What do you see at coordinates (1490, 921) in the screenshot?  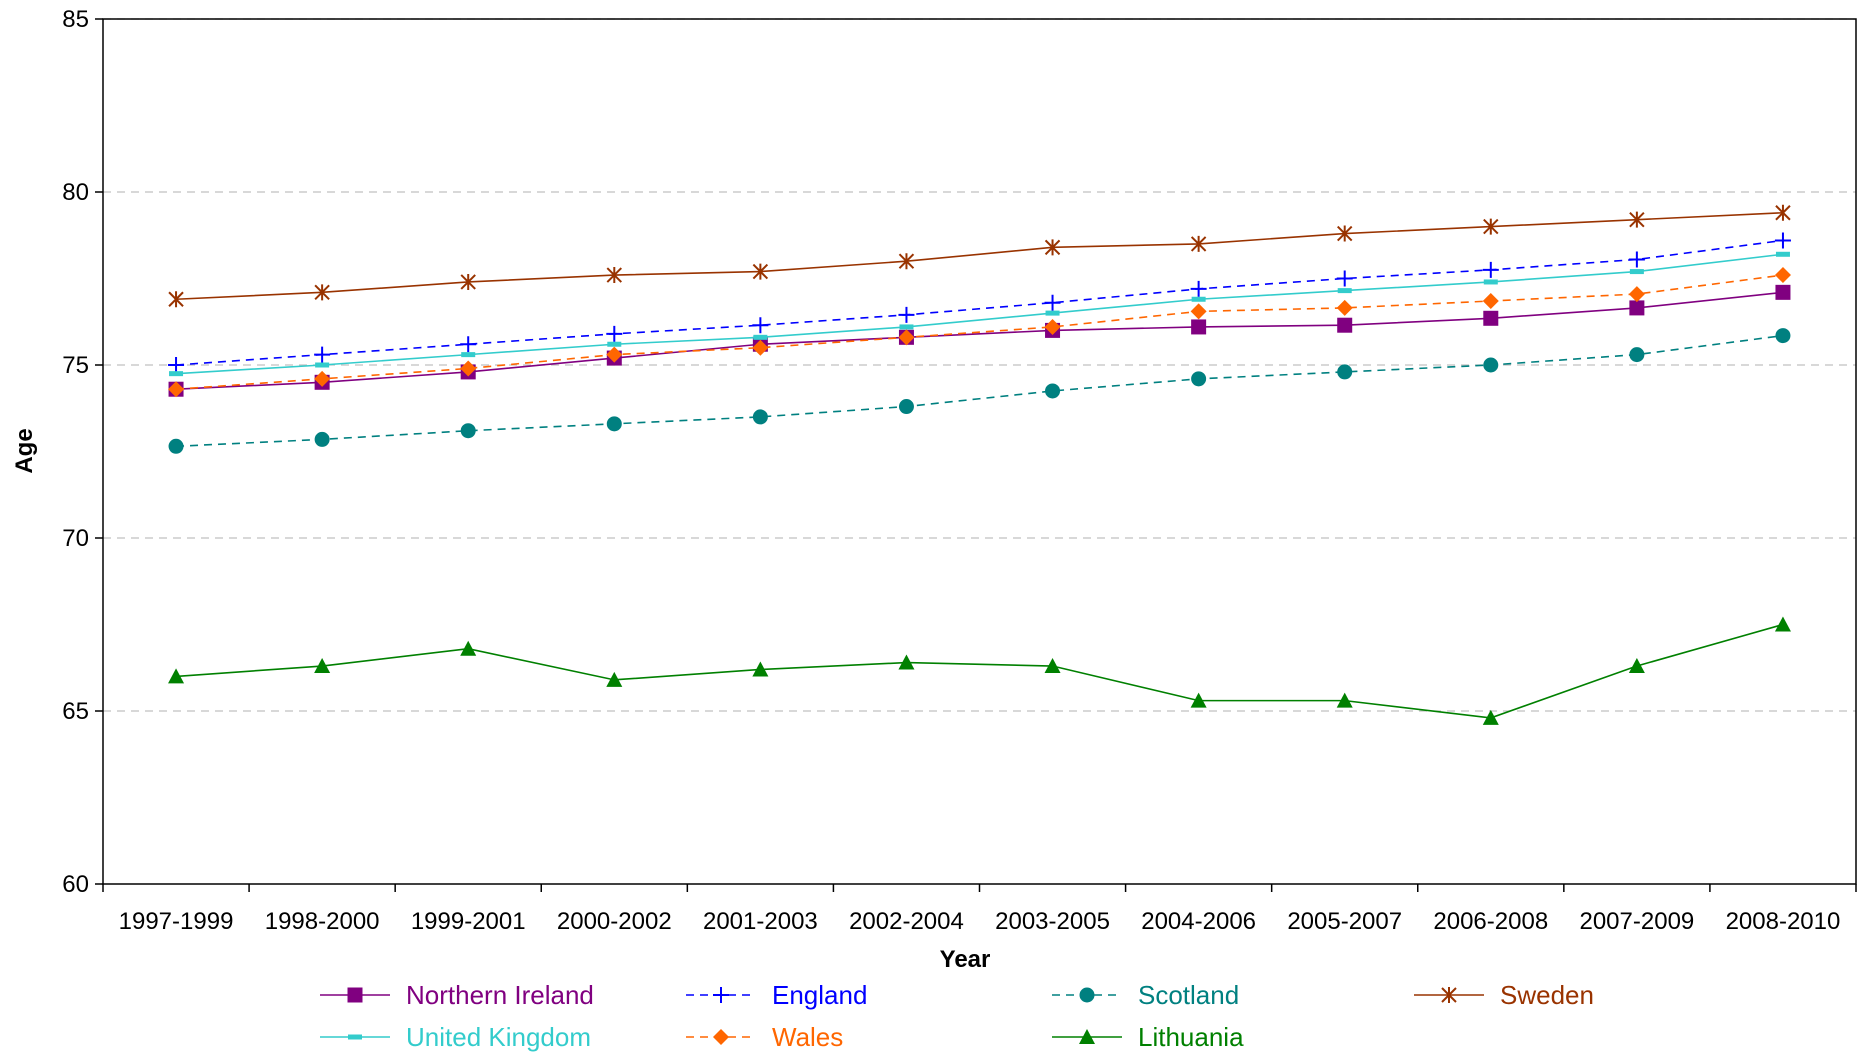 I see `x-tick-label: 2006-2008` at bounding box center [1490, 921].